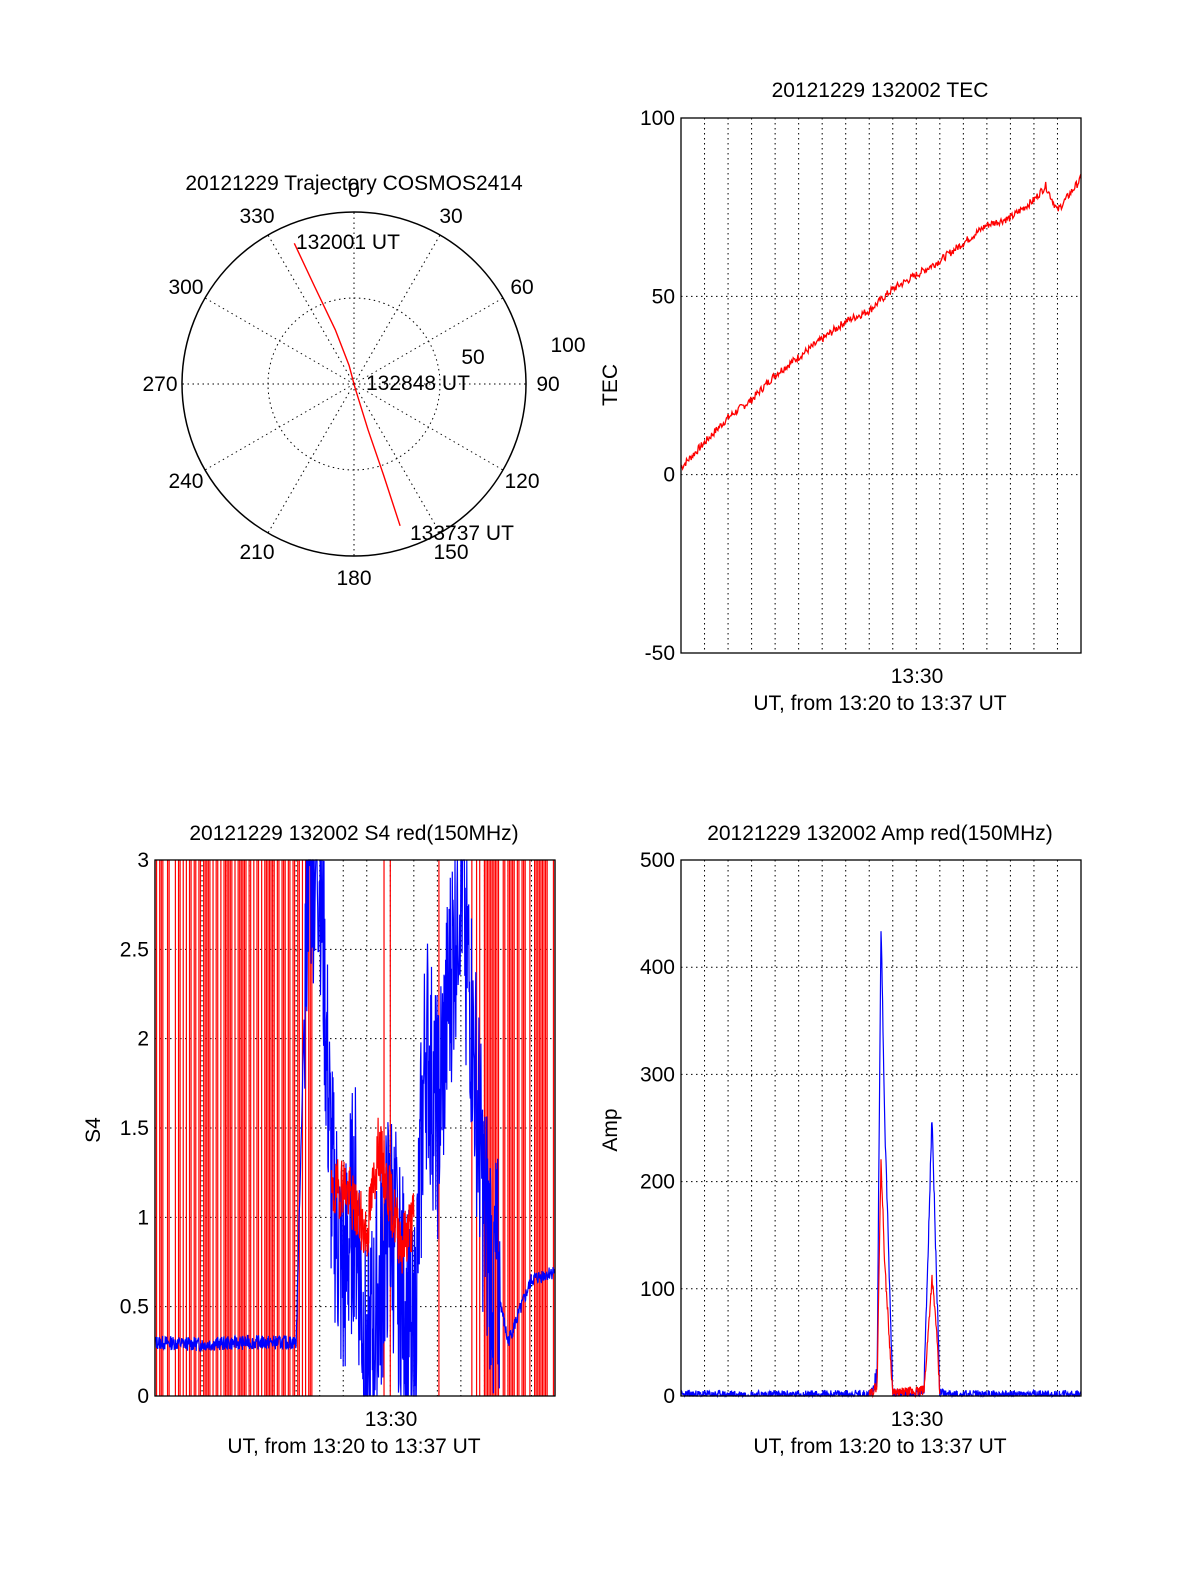  What do you see at coordinates (521, 481) in the screenshot?
I see `polar-azimuth-label-120: 120` at bounding box center [521, 481].